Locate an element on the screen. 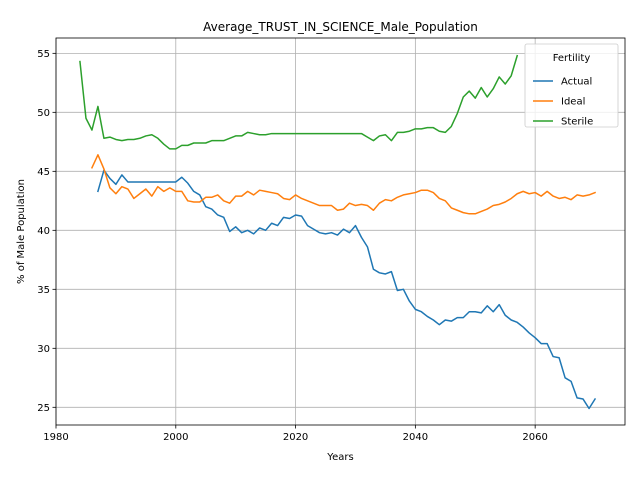 The width and height of the screenshot is (640, 480). x-axis-label: Years is located at coordinates (339, 457).